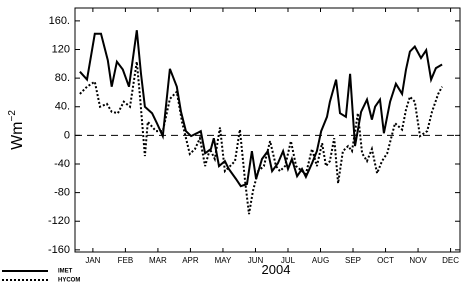  What do you see at coordinates (223, 260) in the screenshot?
I see `x-tick-label: MAY` at bounding box center [223, 260].